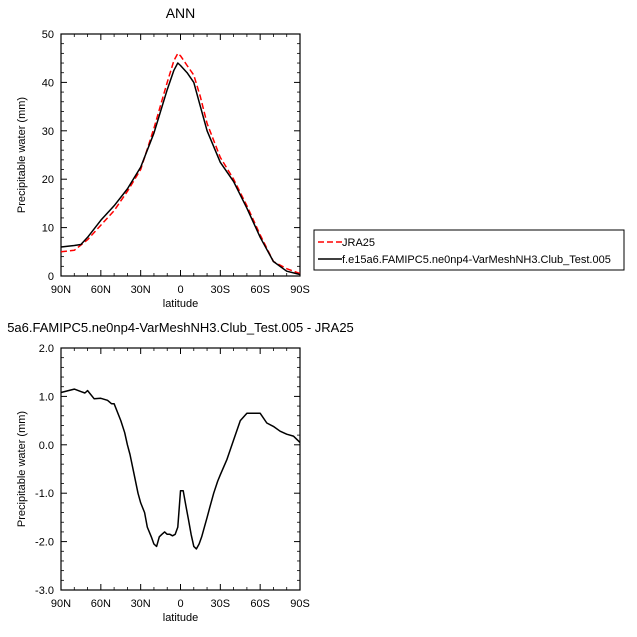 This screenshot has width=637, height=637. Describe the element at coordinates (48, 83) in the screenshot. I see `y-tick-label: 40` at that location.